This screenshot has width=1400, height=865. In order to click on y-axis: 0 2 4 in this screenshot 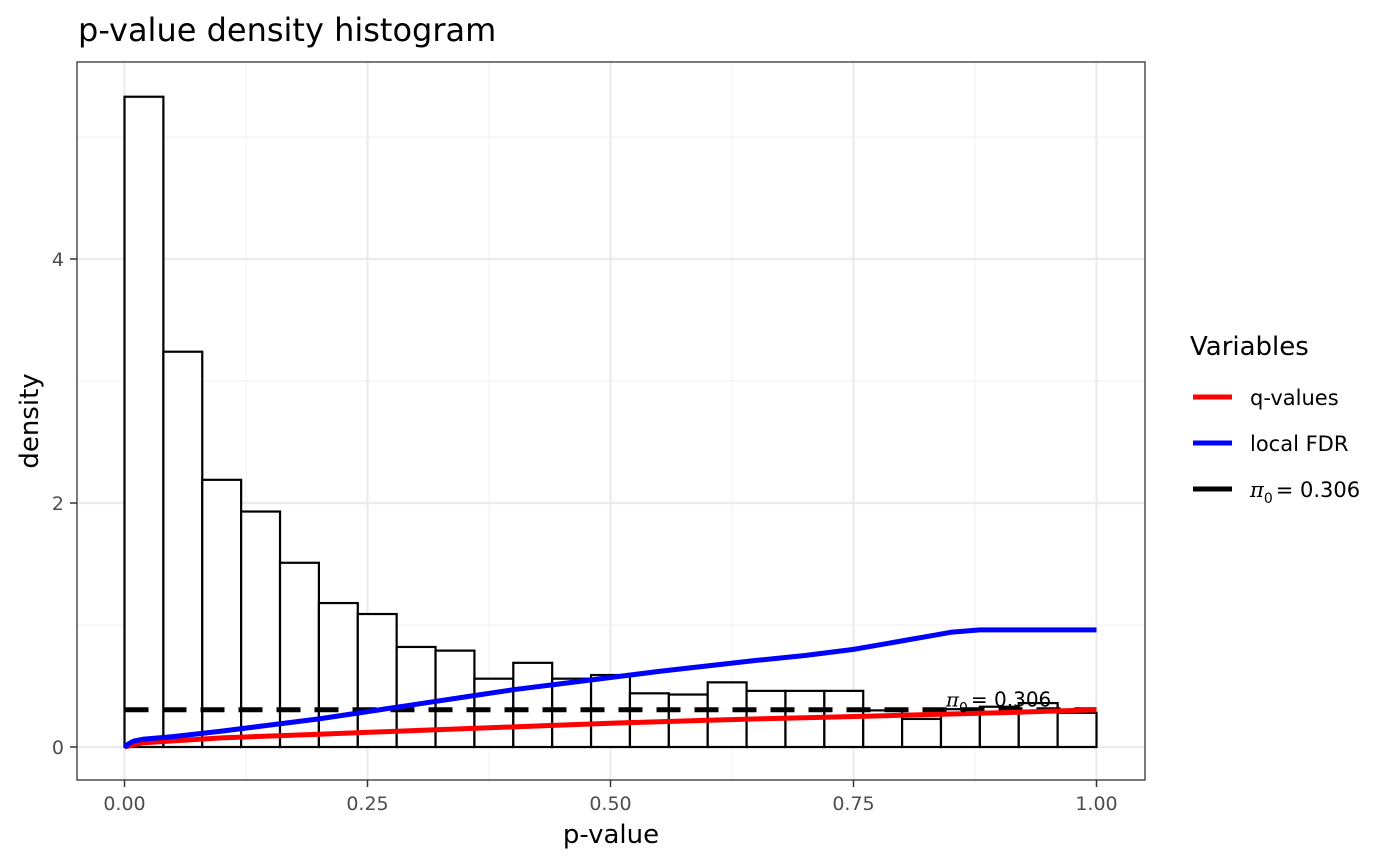, I will do `click(64, 504)`.